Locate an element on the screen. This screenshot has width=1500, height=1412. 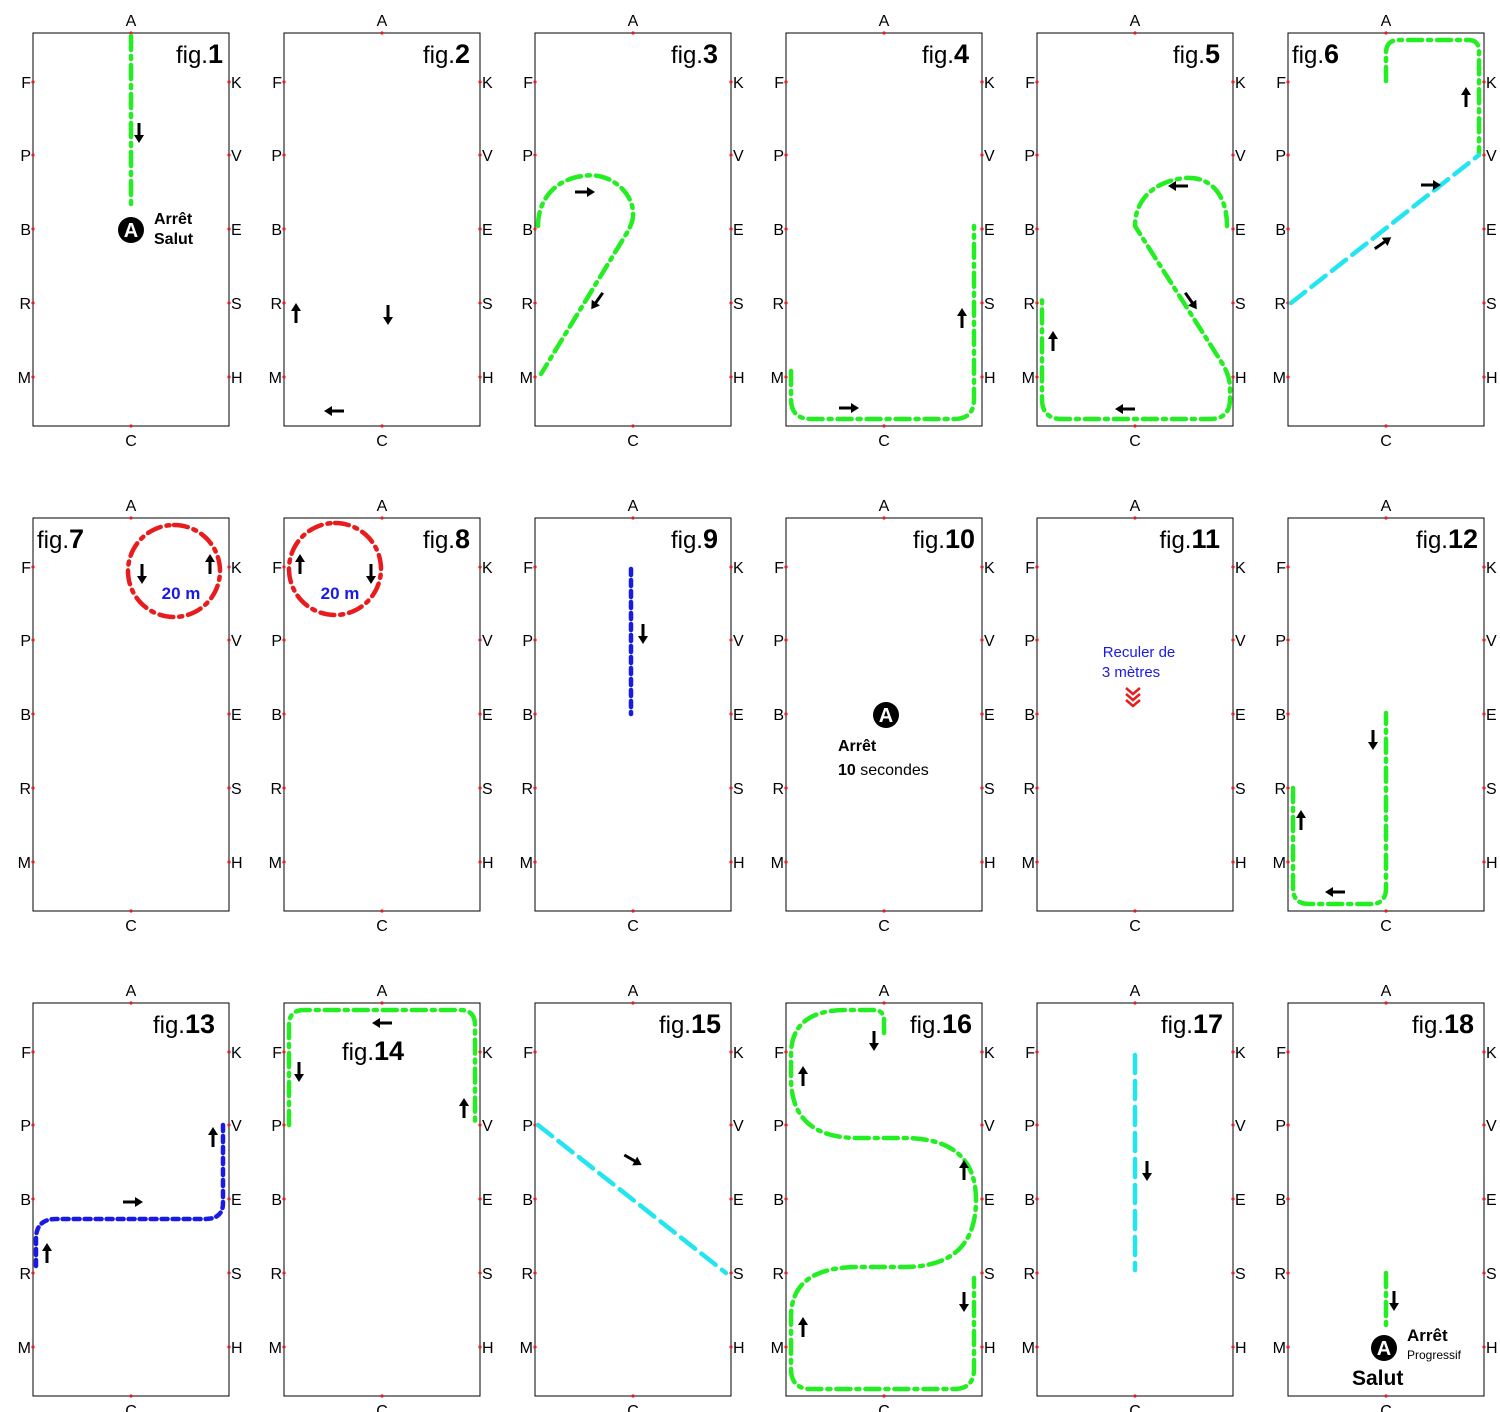
route-path-green is located at coordinates (882, 322).